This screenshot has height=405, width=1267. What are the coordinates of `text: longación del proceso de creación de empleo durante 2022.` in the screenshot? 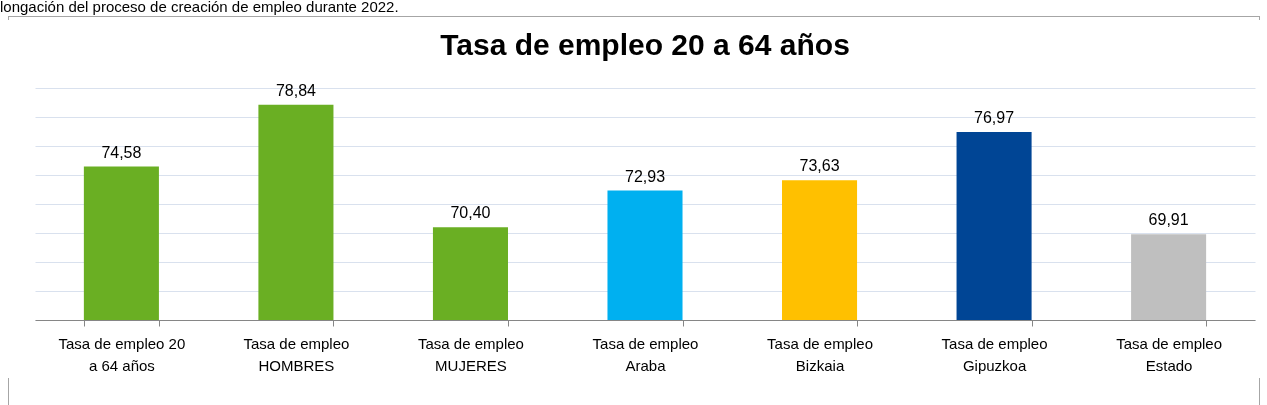 It's located at (199, 7).